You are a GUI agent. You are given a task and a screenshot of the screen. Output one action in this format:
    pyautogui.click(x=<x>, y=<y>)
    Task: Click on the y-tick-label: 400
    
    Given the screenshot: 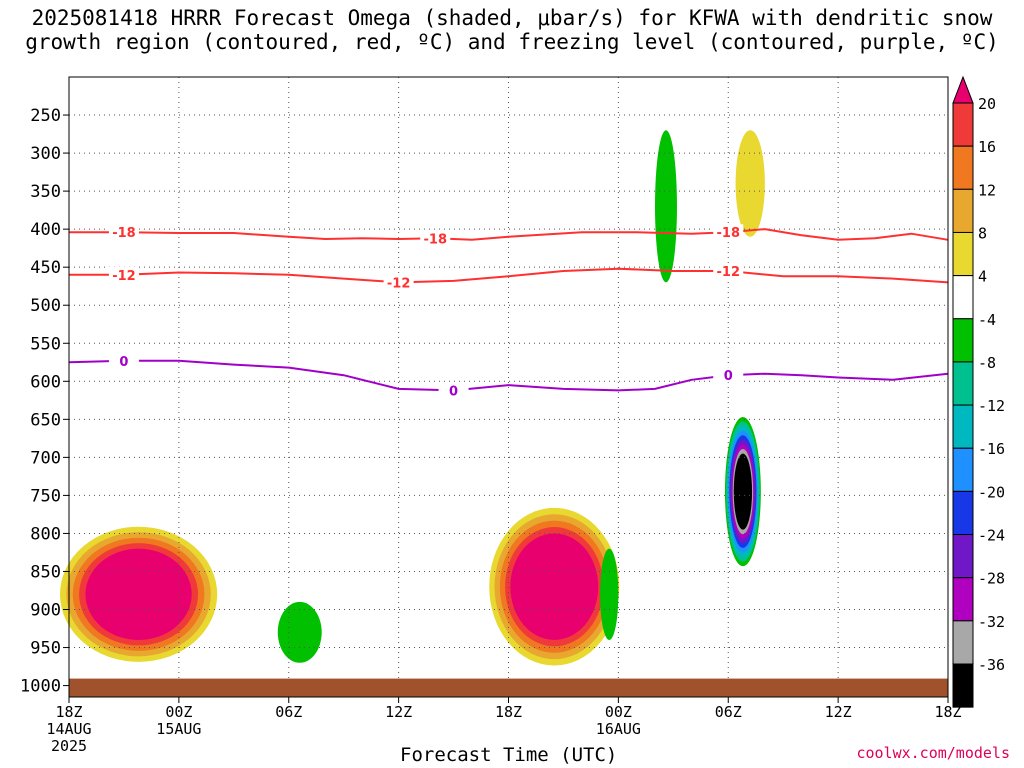 What is the action you would take?
    pyautogui.click(x=45, y=230)
    